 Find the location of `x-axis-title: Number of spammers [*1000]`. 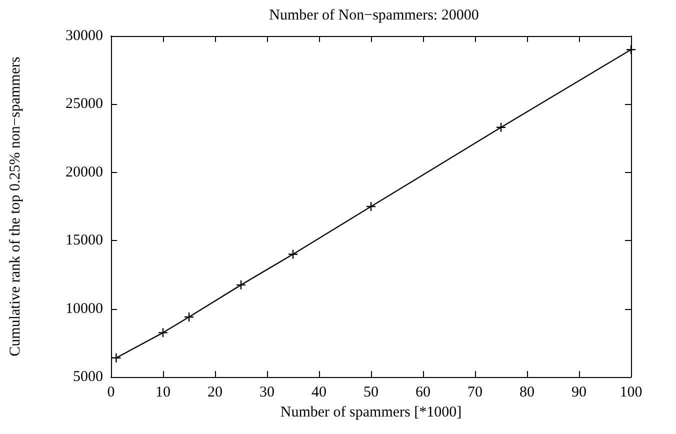

x-axis-title: Number of spammers [*1000] is located at coordinates (371, 412).